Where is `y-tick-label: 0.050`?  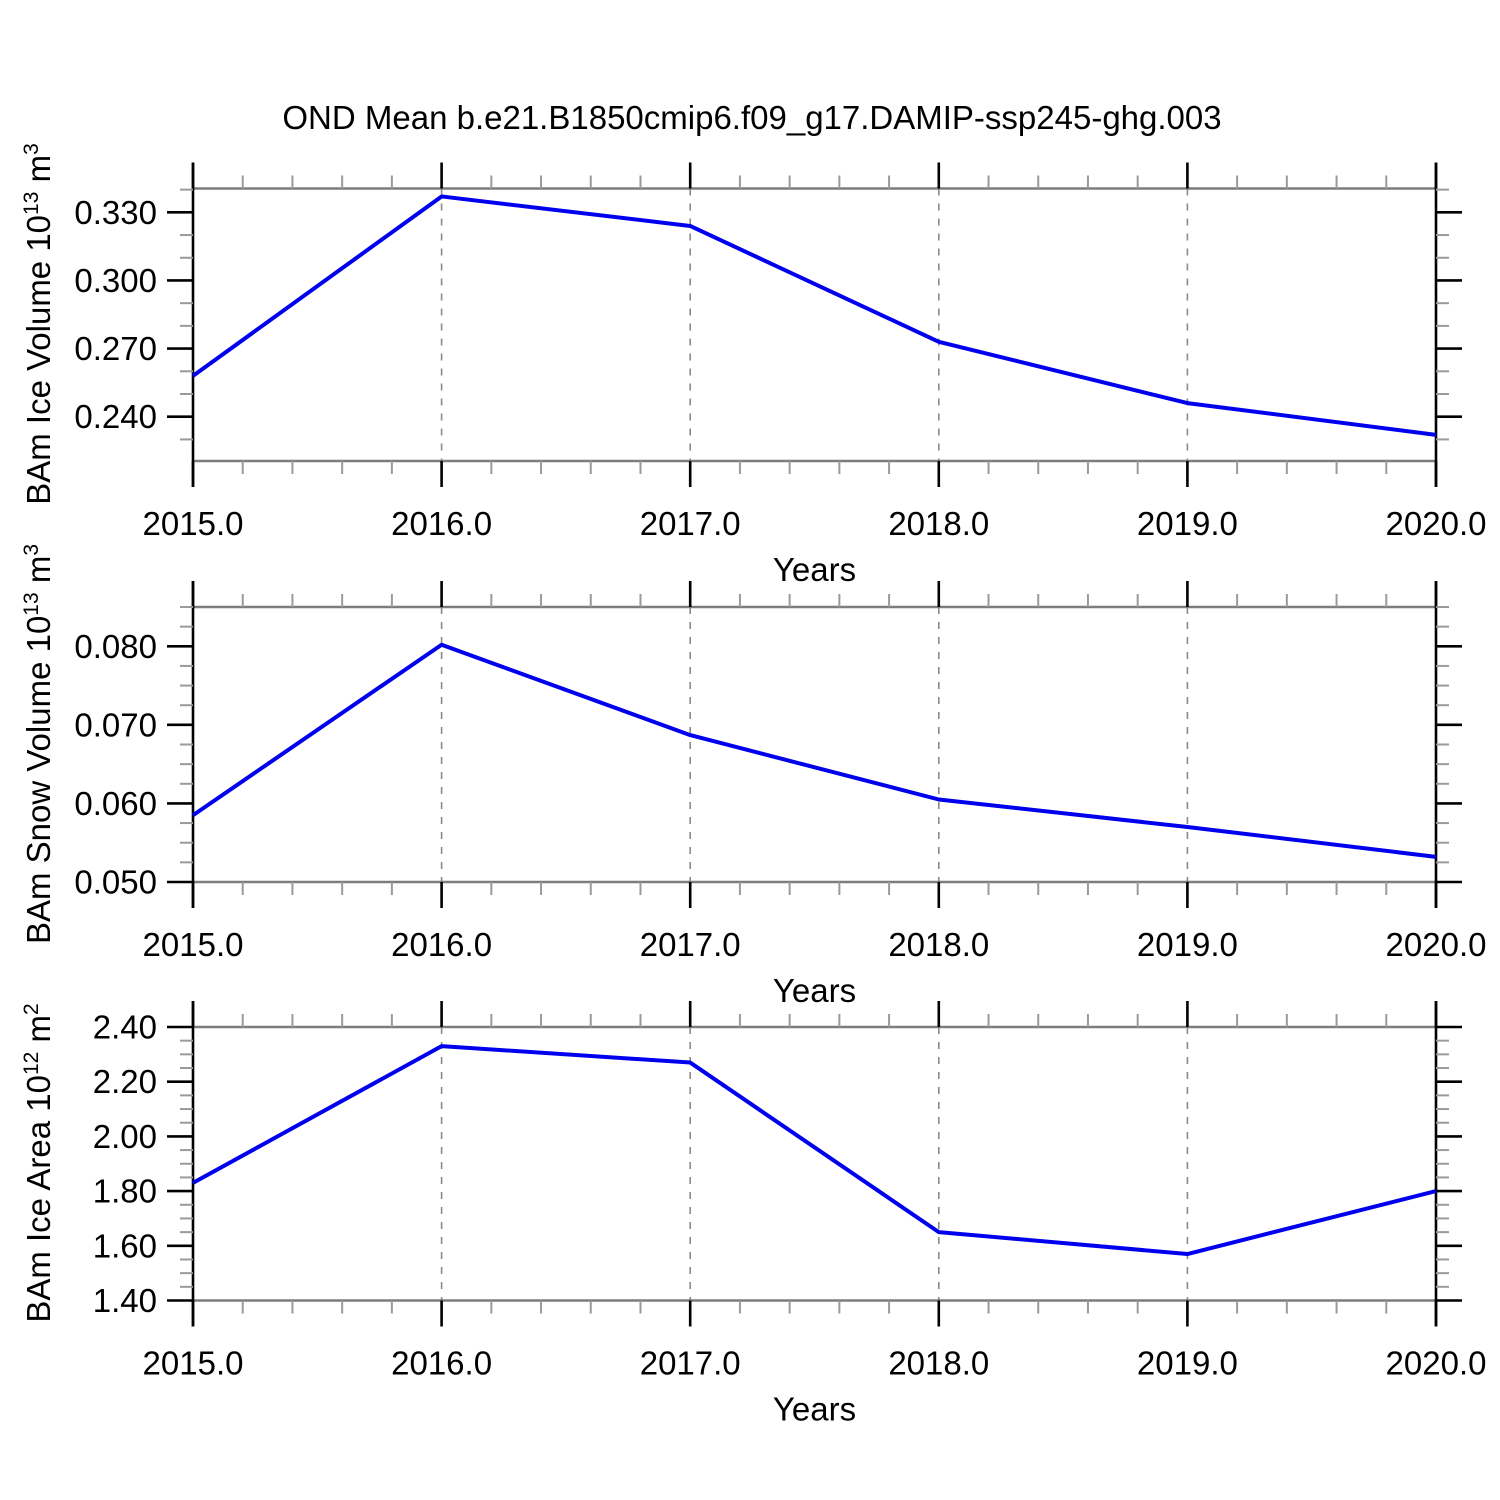 y-tick-label: 0.050 is located at coordinates (115, 882).